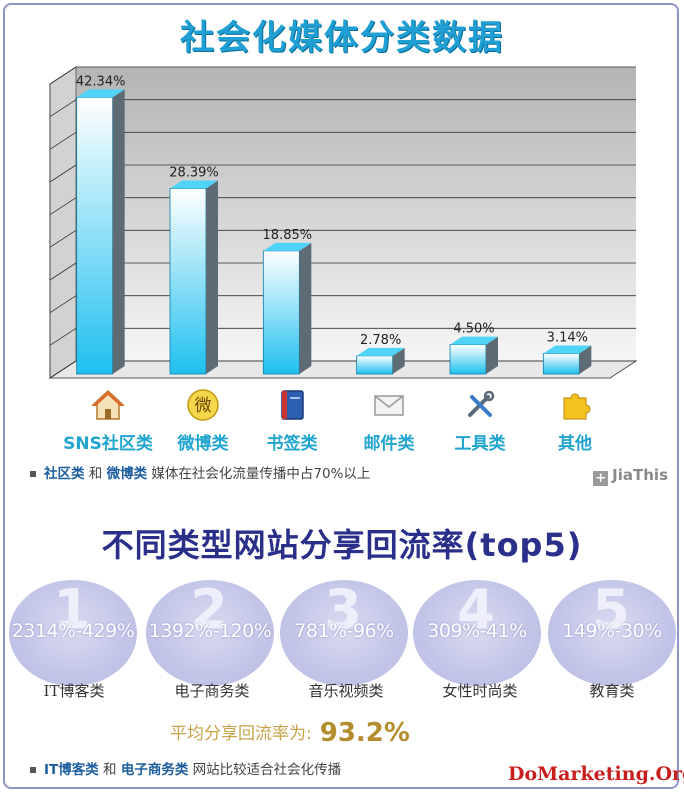 The height and width of the screenshot is (795, 684). I want to click on average-label: 平均分享回流率为:, so click(241, 734).